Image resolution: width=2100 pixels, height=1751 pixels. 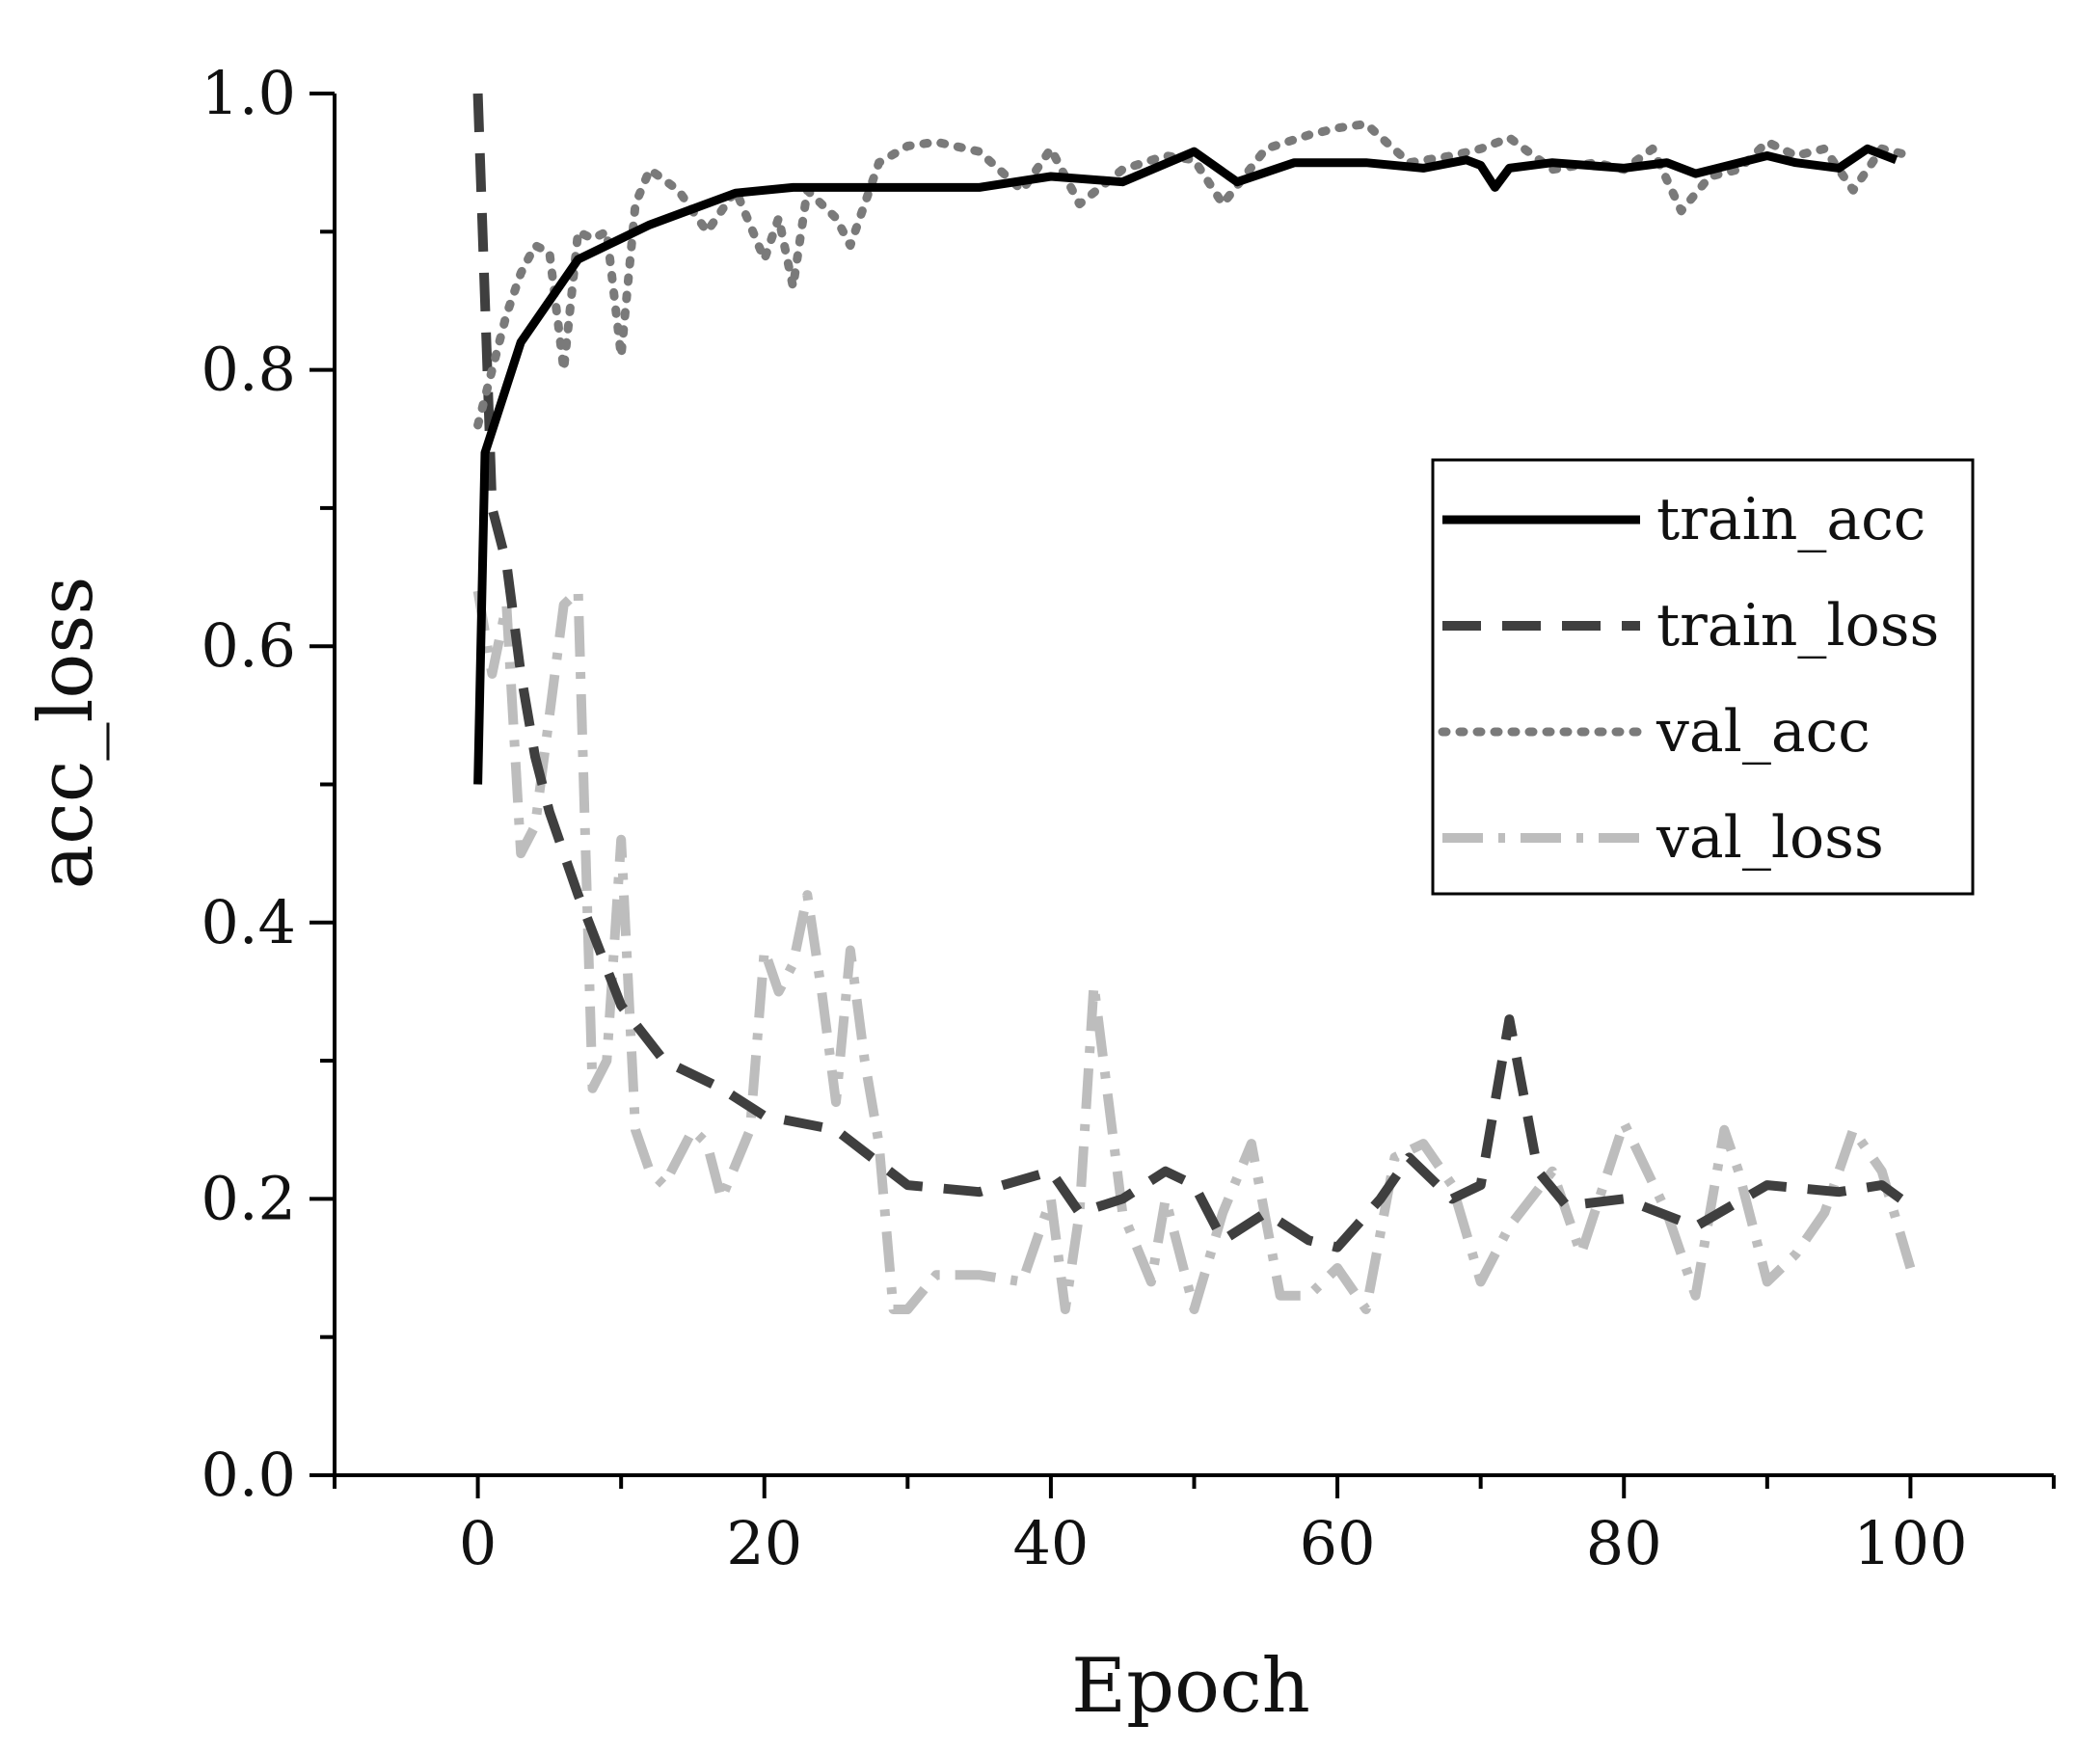 I want to click on x-axis-label: Epoch, so click(x=1190, y=1687).